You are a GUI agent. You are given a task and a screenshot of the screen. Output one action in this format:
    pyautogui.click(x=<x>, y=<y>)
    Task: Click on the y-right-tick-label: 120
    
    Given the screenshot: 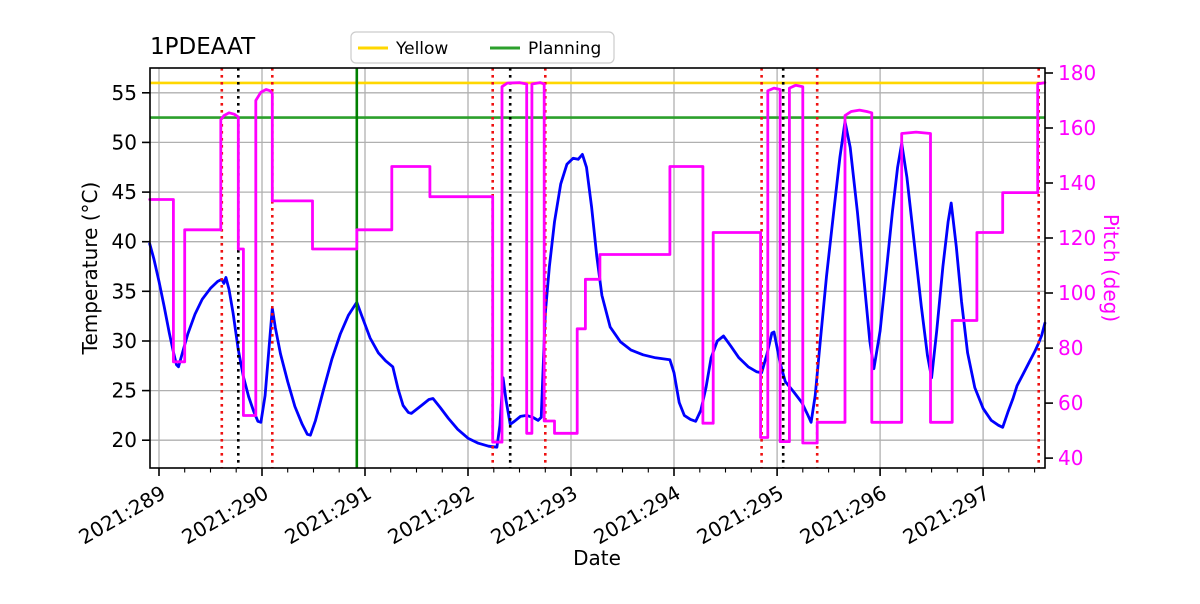 What is the action you would take?
    pyautogui.click(x=1077, y=238)
    